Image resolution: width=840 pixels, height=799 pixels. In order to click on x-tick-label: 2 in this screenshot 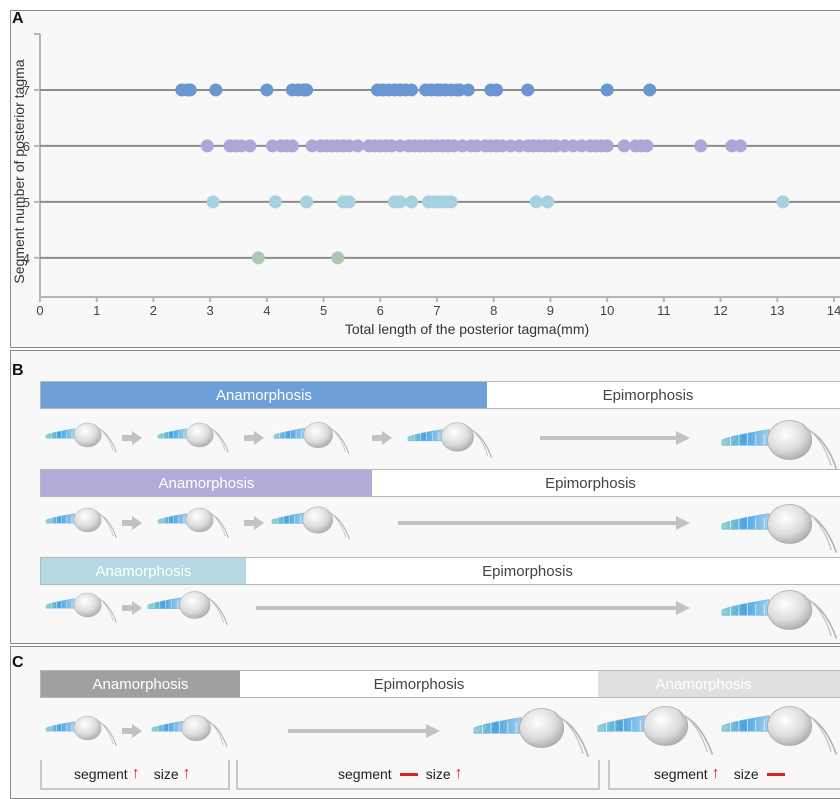, I will do `click(153, 310)`.